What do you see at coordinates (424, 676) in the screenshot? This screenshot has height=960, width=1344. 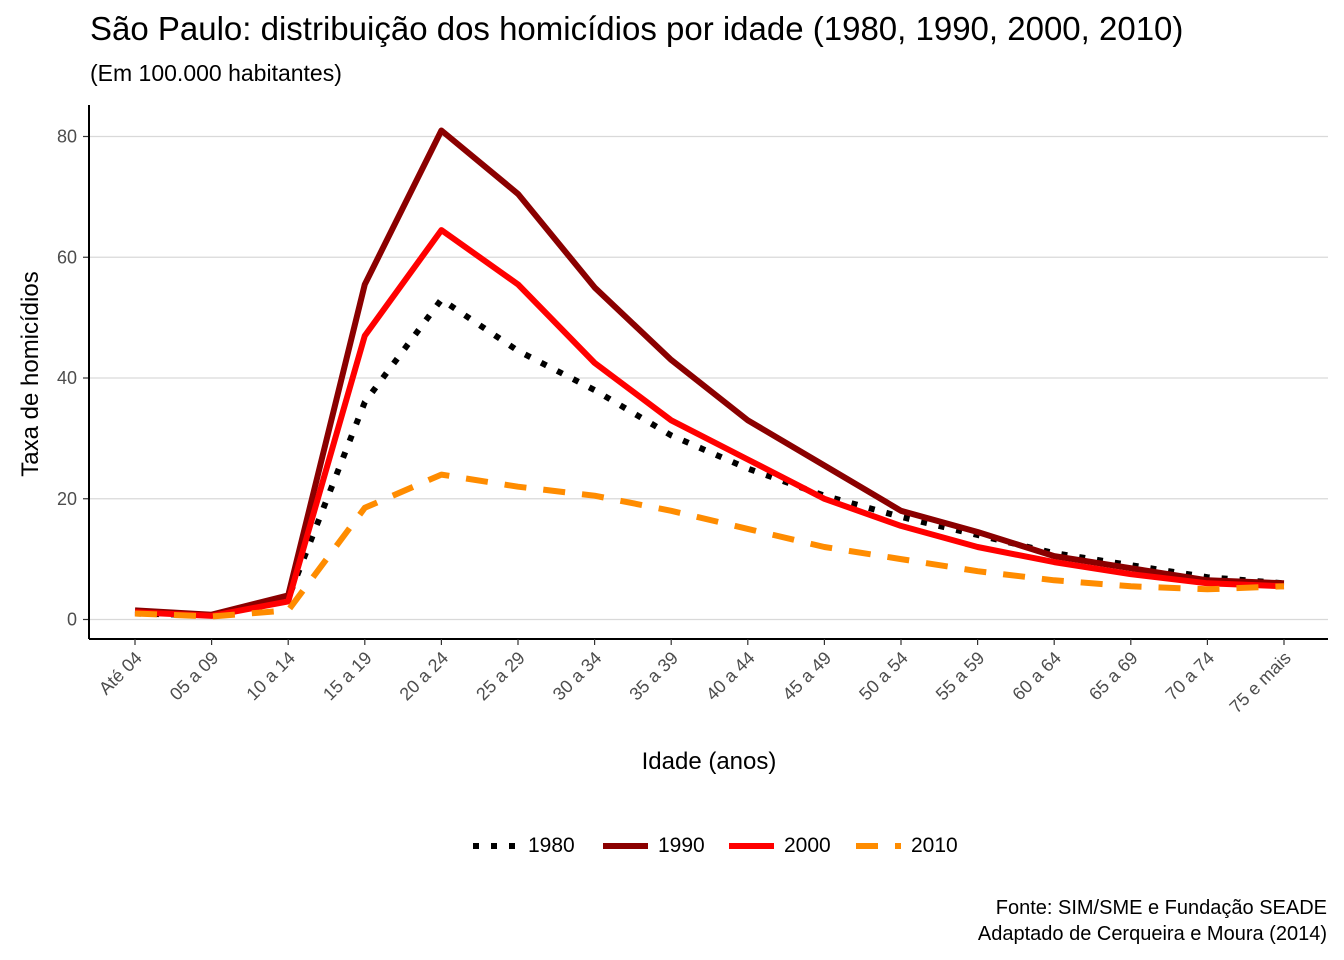 I see `x-tick-label: 20 a 24` at bounding box center [424, 676].